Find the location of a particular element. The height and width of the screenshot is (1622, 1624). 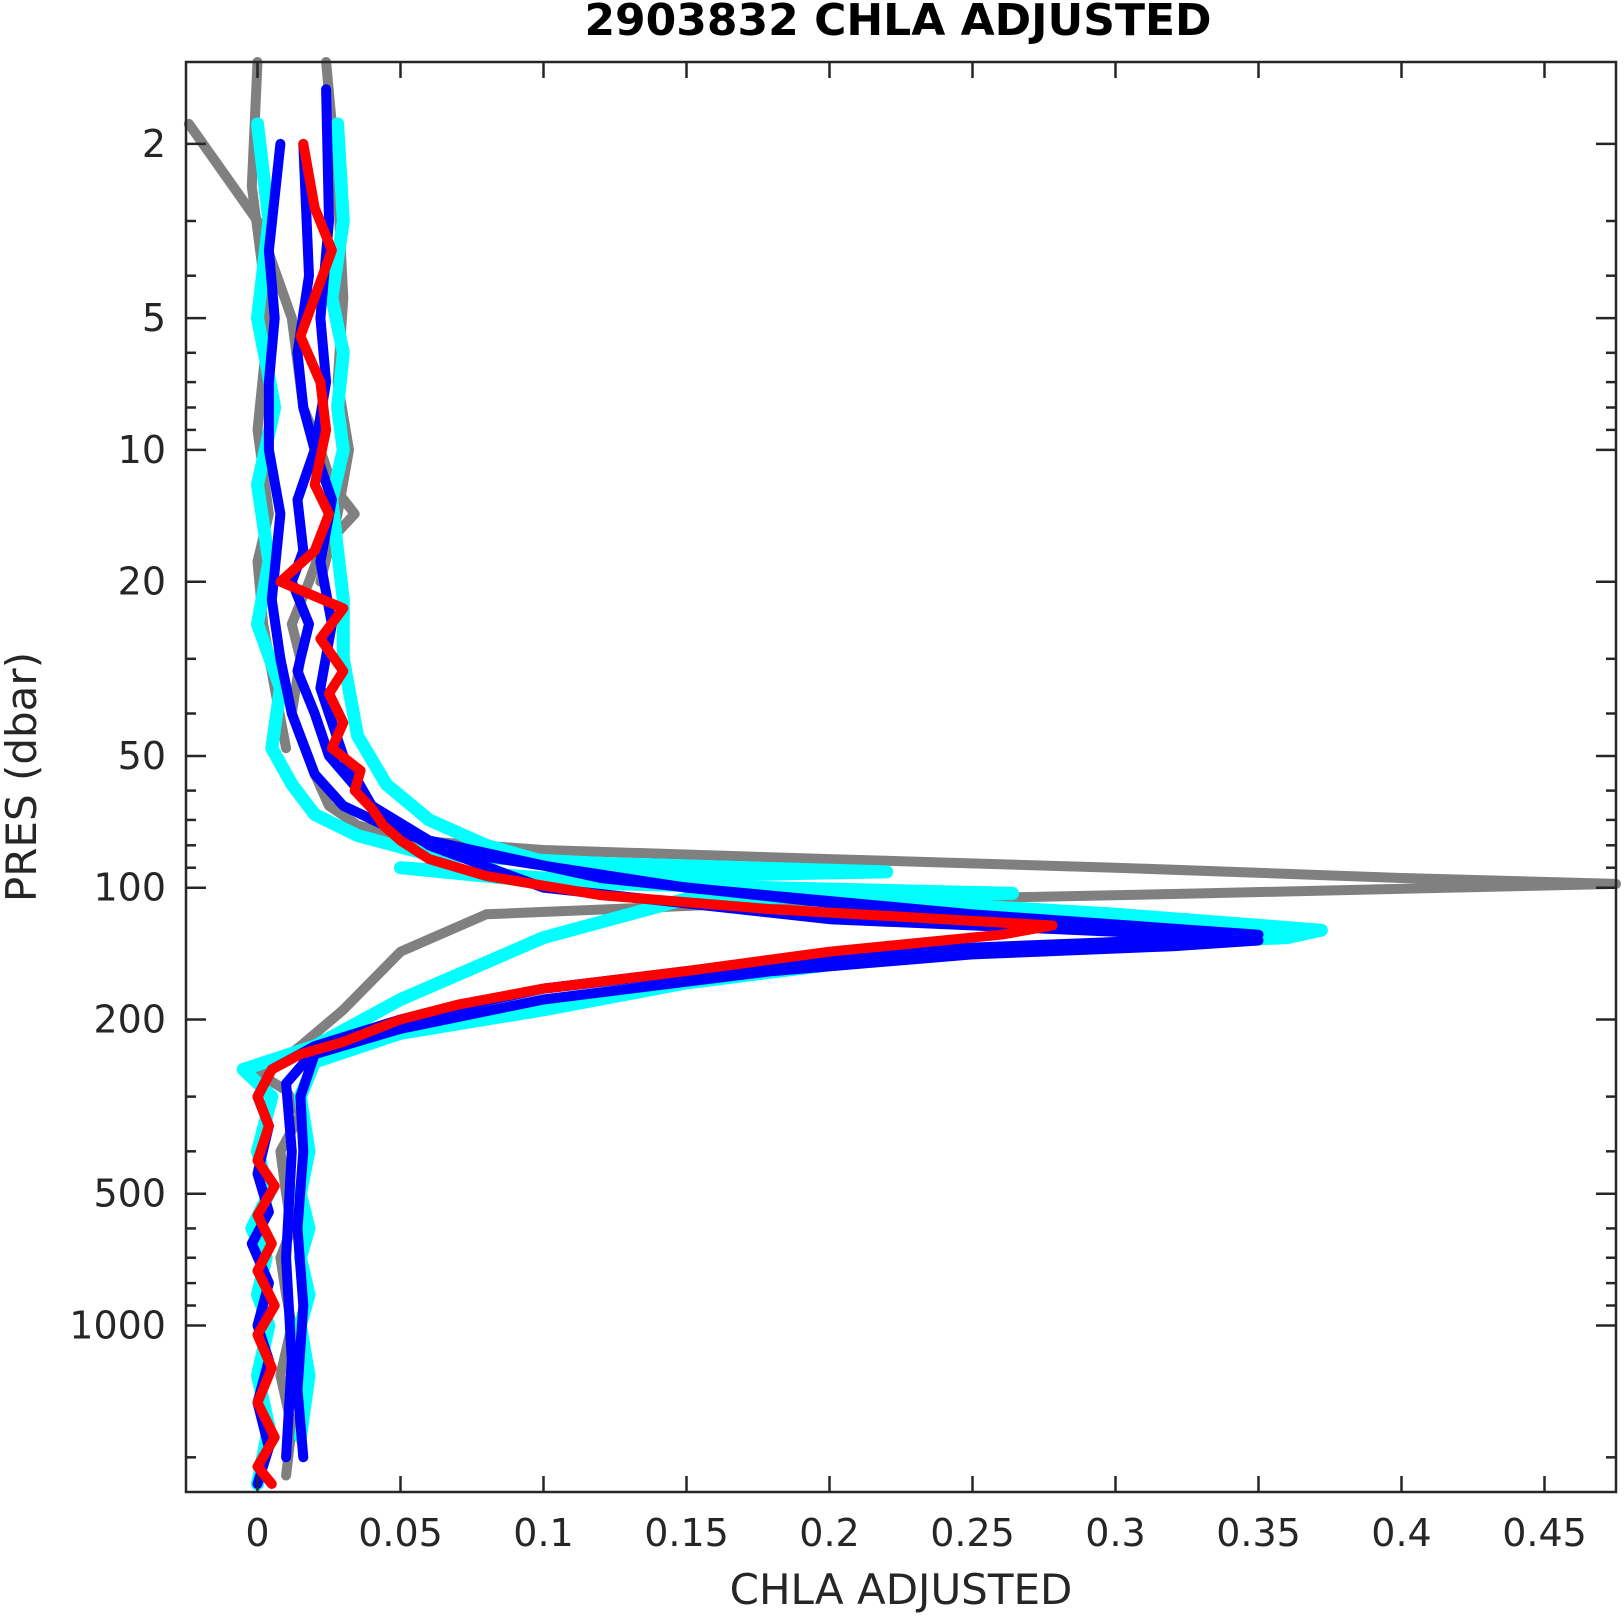

chart-title: 2903832 CHLA ADJUSTED is located at coordinates (897, 23).